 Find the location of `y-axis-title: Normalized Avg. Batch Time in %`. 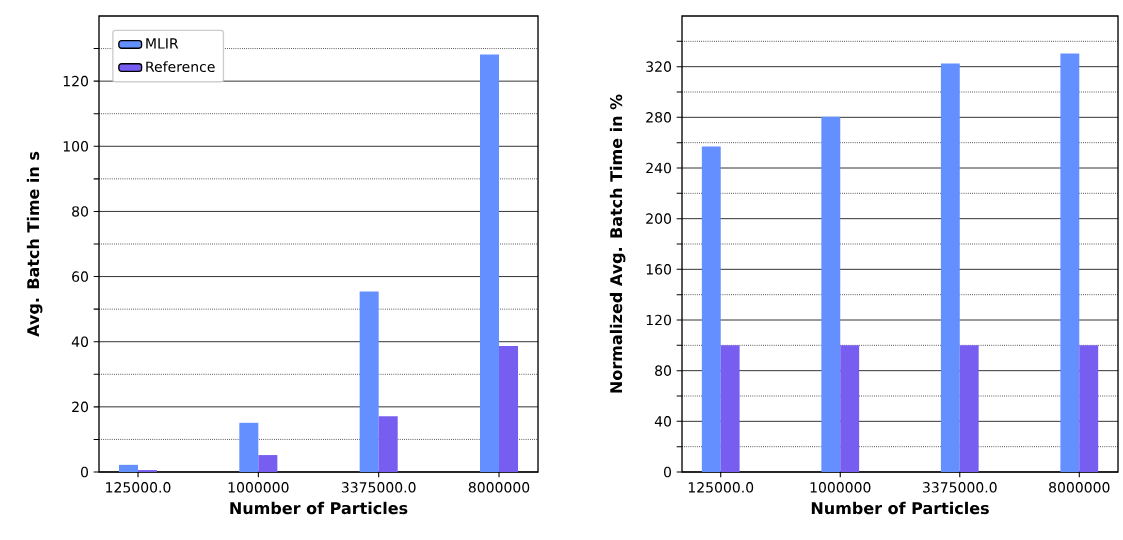

y-axis-title: Normalized Avg. Batch Time in % is located at coordinates (617, 243).